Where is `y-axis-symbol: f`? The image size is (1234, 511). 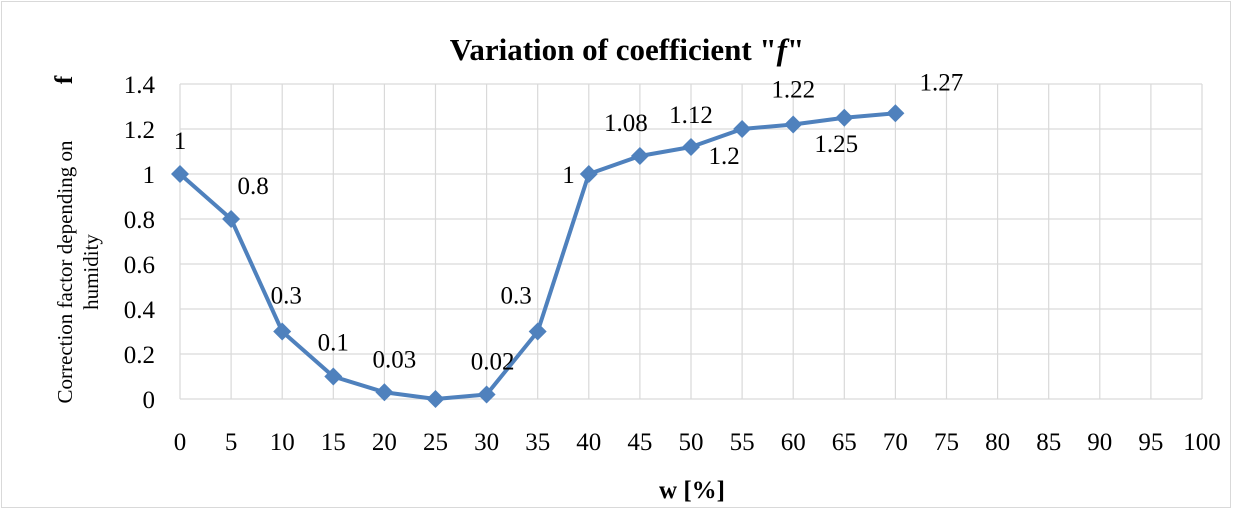 y-axis-symbol: f is located at coordinates (64, 79).